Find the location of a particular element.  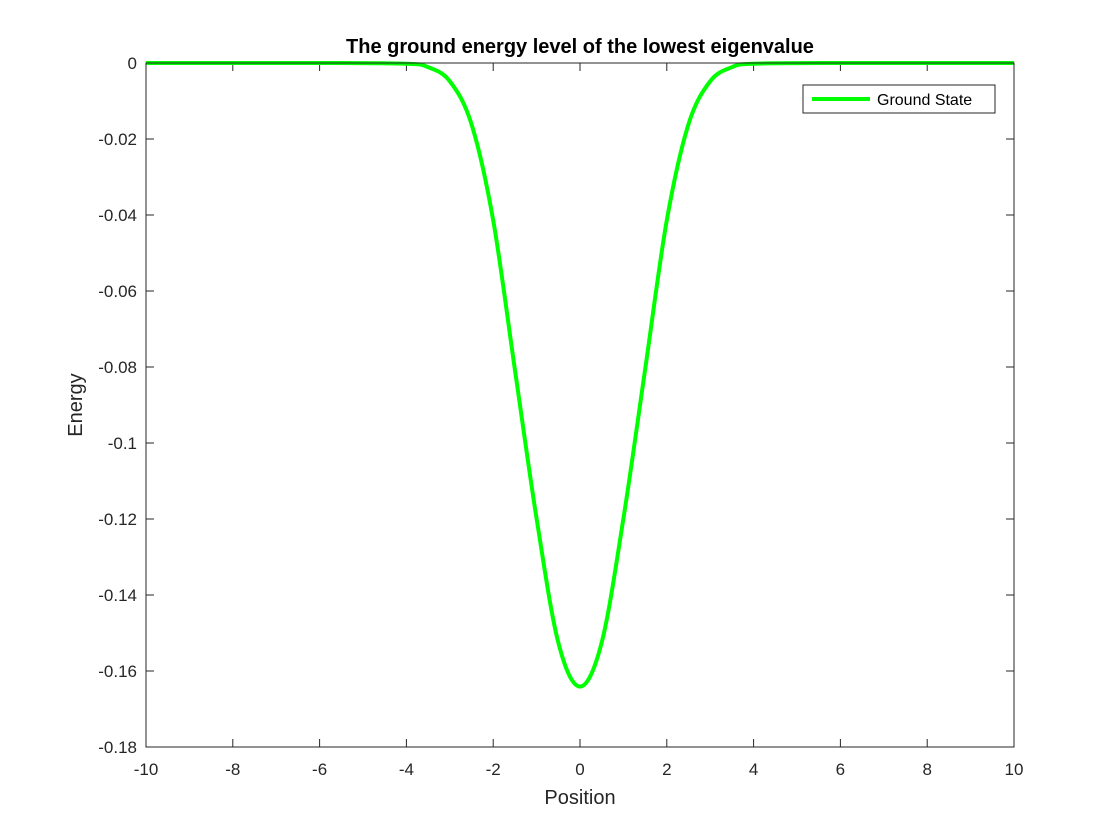

legend: Ground State is located at coordinates (899, 99).